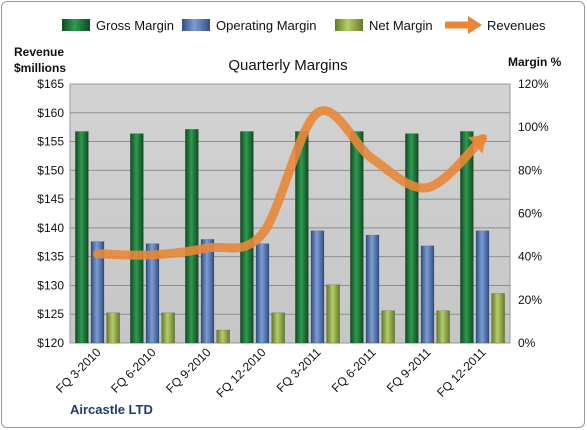  Describe the element at coordinates (196, 25) in the screenshot. I see `legend-swatch-operating-margin` at that location.